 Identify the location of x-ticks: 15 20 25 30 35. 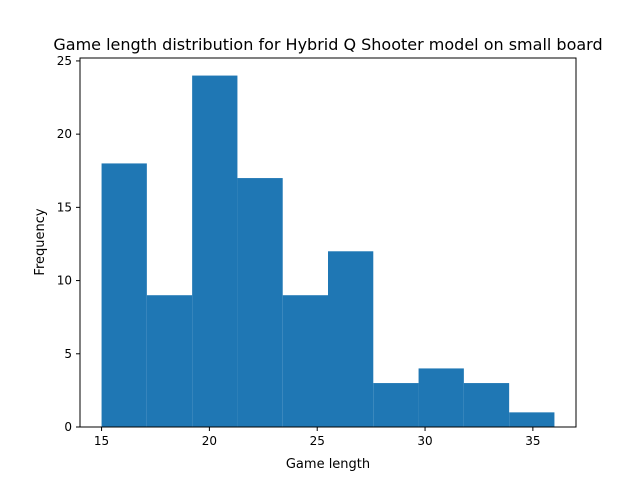
(317, 437).